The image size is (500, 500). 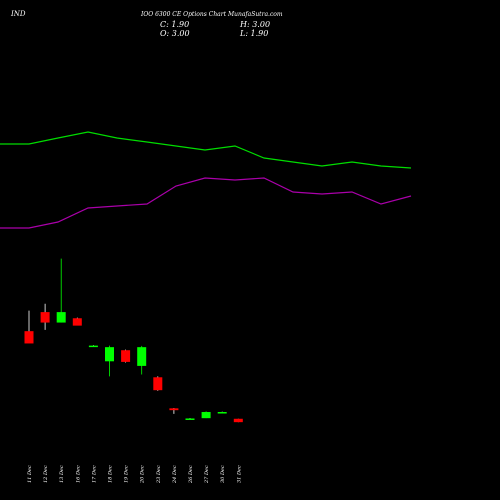 What do you see at coordinates (267, 14) in the screenshot?
I see `chart-title-site: Sutra.com` at bounding box center [267, 14].